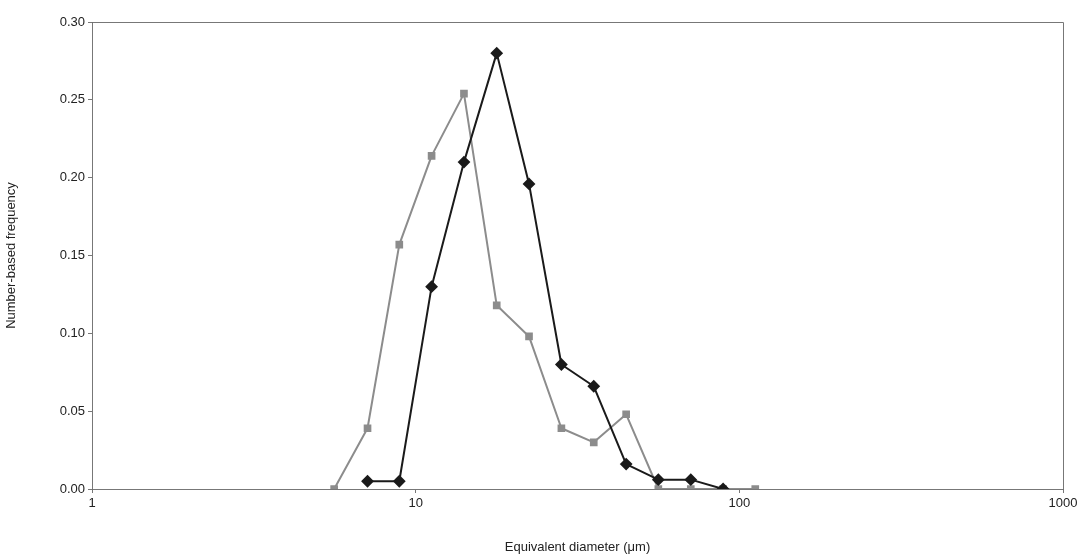  I want to click on x-tick-label: 1000, so click(1063, 503).